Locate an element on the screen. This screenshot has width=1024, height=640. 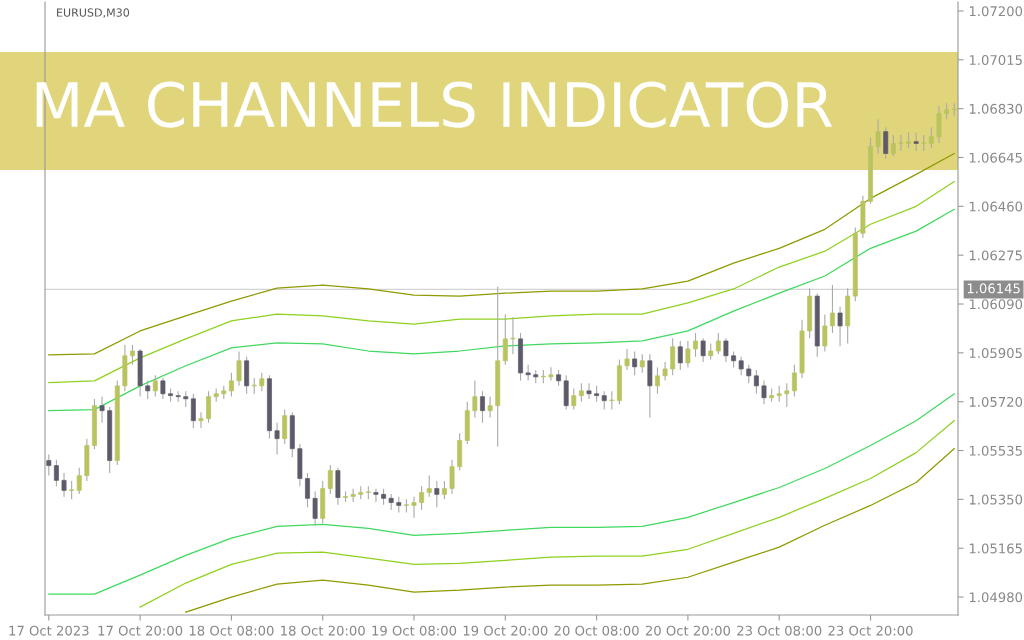
x-tick-label: 17 Oct 20:00 is located at coordinates (140, 630).